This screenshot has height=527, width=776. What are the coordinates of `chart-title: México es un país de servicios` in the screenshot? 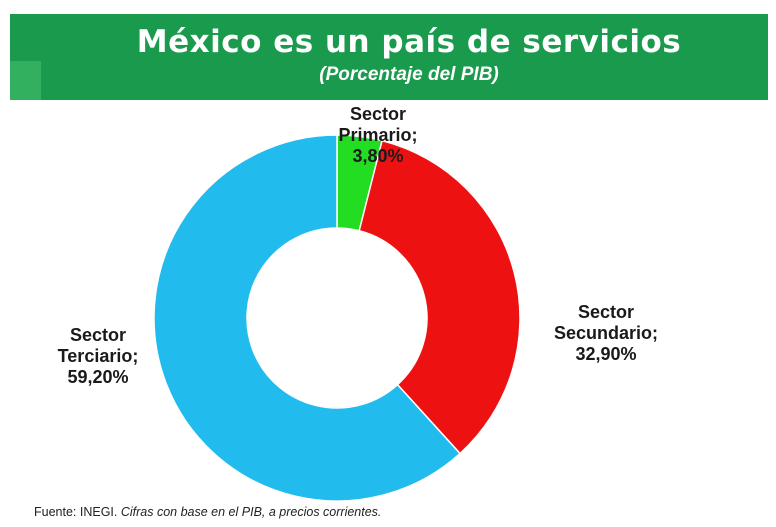 It's located at (409, 42).